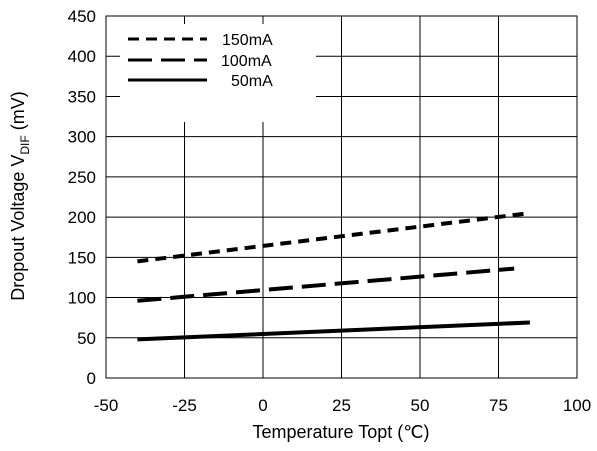 Image resolution: width=597 pixels, height=451 pixels. I want to click on x-tick-label: 0, so click(262, 405).